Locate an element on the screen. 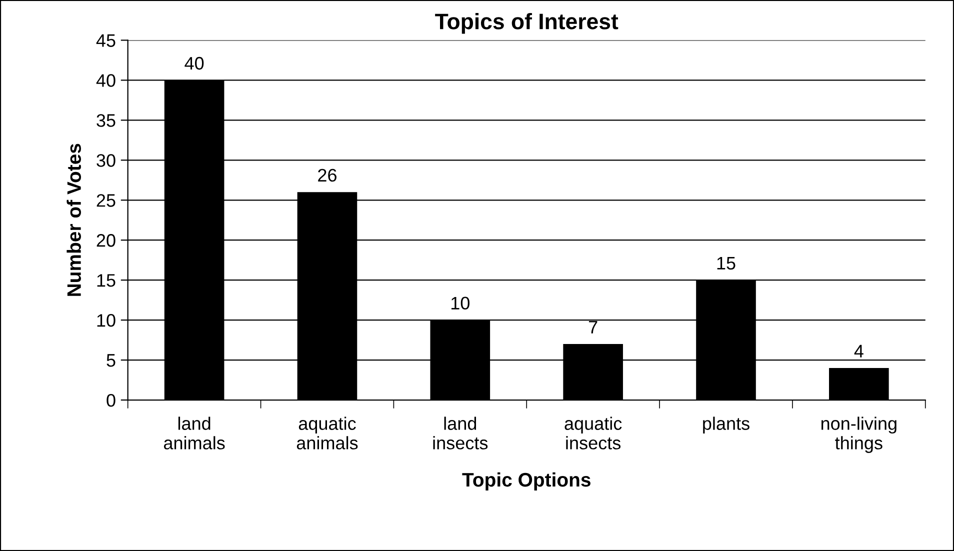 This screenshot has width=954, height=551. x-tick-label: aquatic animals is located at coordinates (327, 433).